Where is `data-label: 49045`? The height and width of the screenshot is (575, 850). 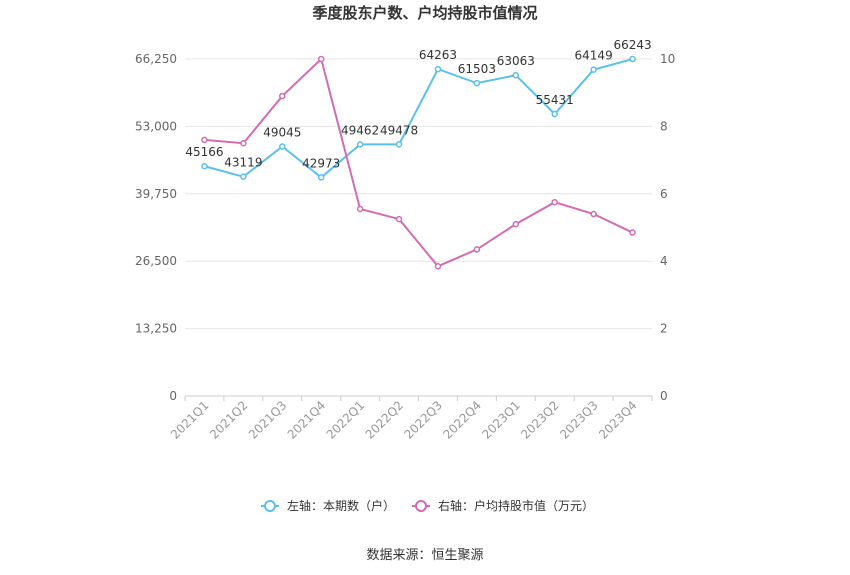
data-label: 49045 is located at coordinates (282, 133).